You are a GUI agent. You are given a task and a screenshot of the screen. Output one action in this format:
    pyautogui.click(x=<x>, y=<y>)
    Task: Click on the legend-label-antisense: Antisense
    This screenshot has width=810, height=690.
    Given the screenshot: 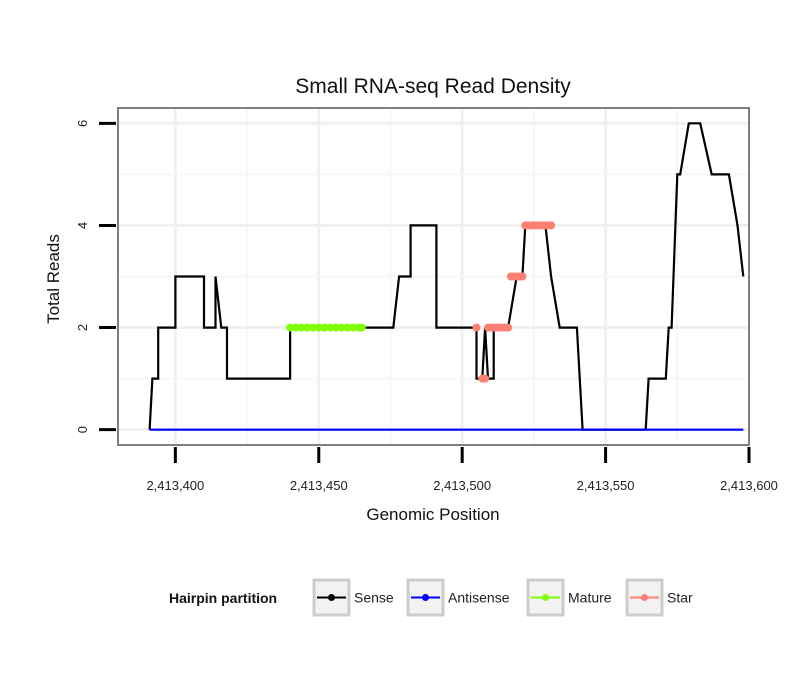 What is the action you would take?
    pyautogui.click(x=479, y=598)
    